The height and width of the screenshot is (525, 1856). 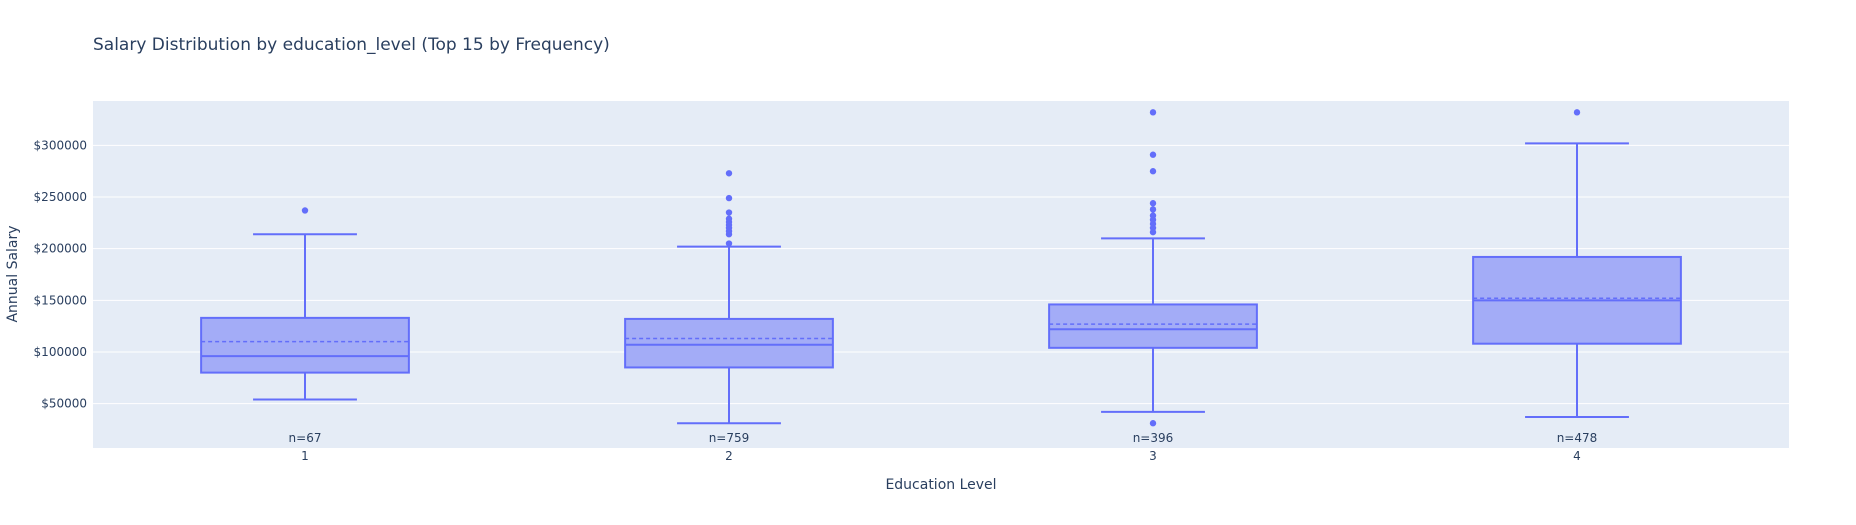 What do you see at coordinates (1577, 456) in the screenshot?
I see `x-tick-label: 4` at bounding box center [1577, 456].